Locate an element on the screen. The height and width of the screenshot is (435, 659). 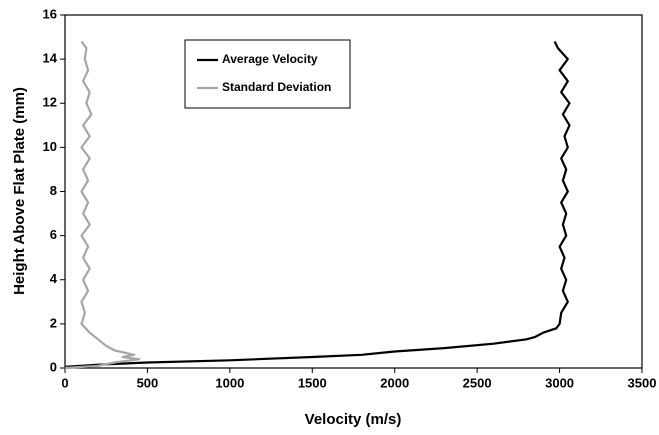
x-tick-label: 3000 is located at coordinates (559, 382).